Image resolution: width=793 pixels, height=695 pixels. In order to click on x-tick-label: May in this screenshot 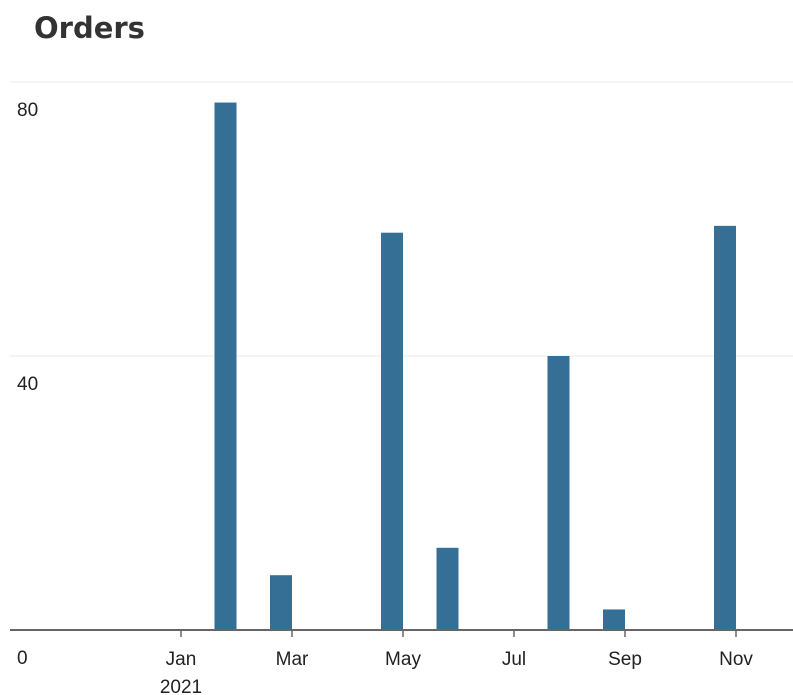, I will do `click(403, 659)`.